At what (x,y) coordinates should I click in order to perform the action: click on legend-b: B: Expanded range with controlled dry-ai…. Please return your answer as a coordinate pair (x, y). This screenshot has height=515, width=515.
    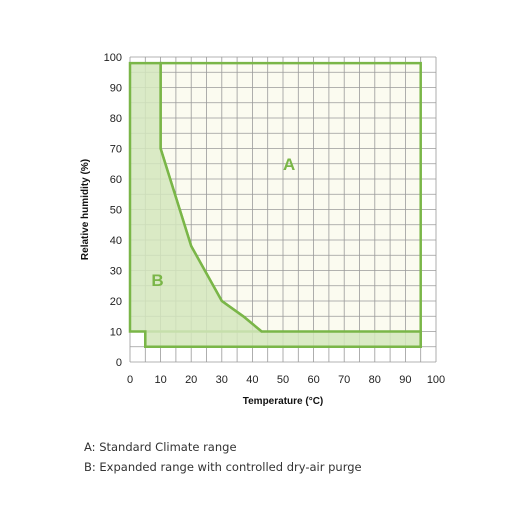
    Looking at the image, I should click on (223, 467).